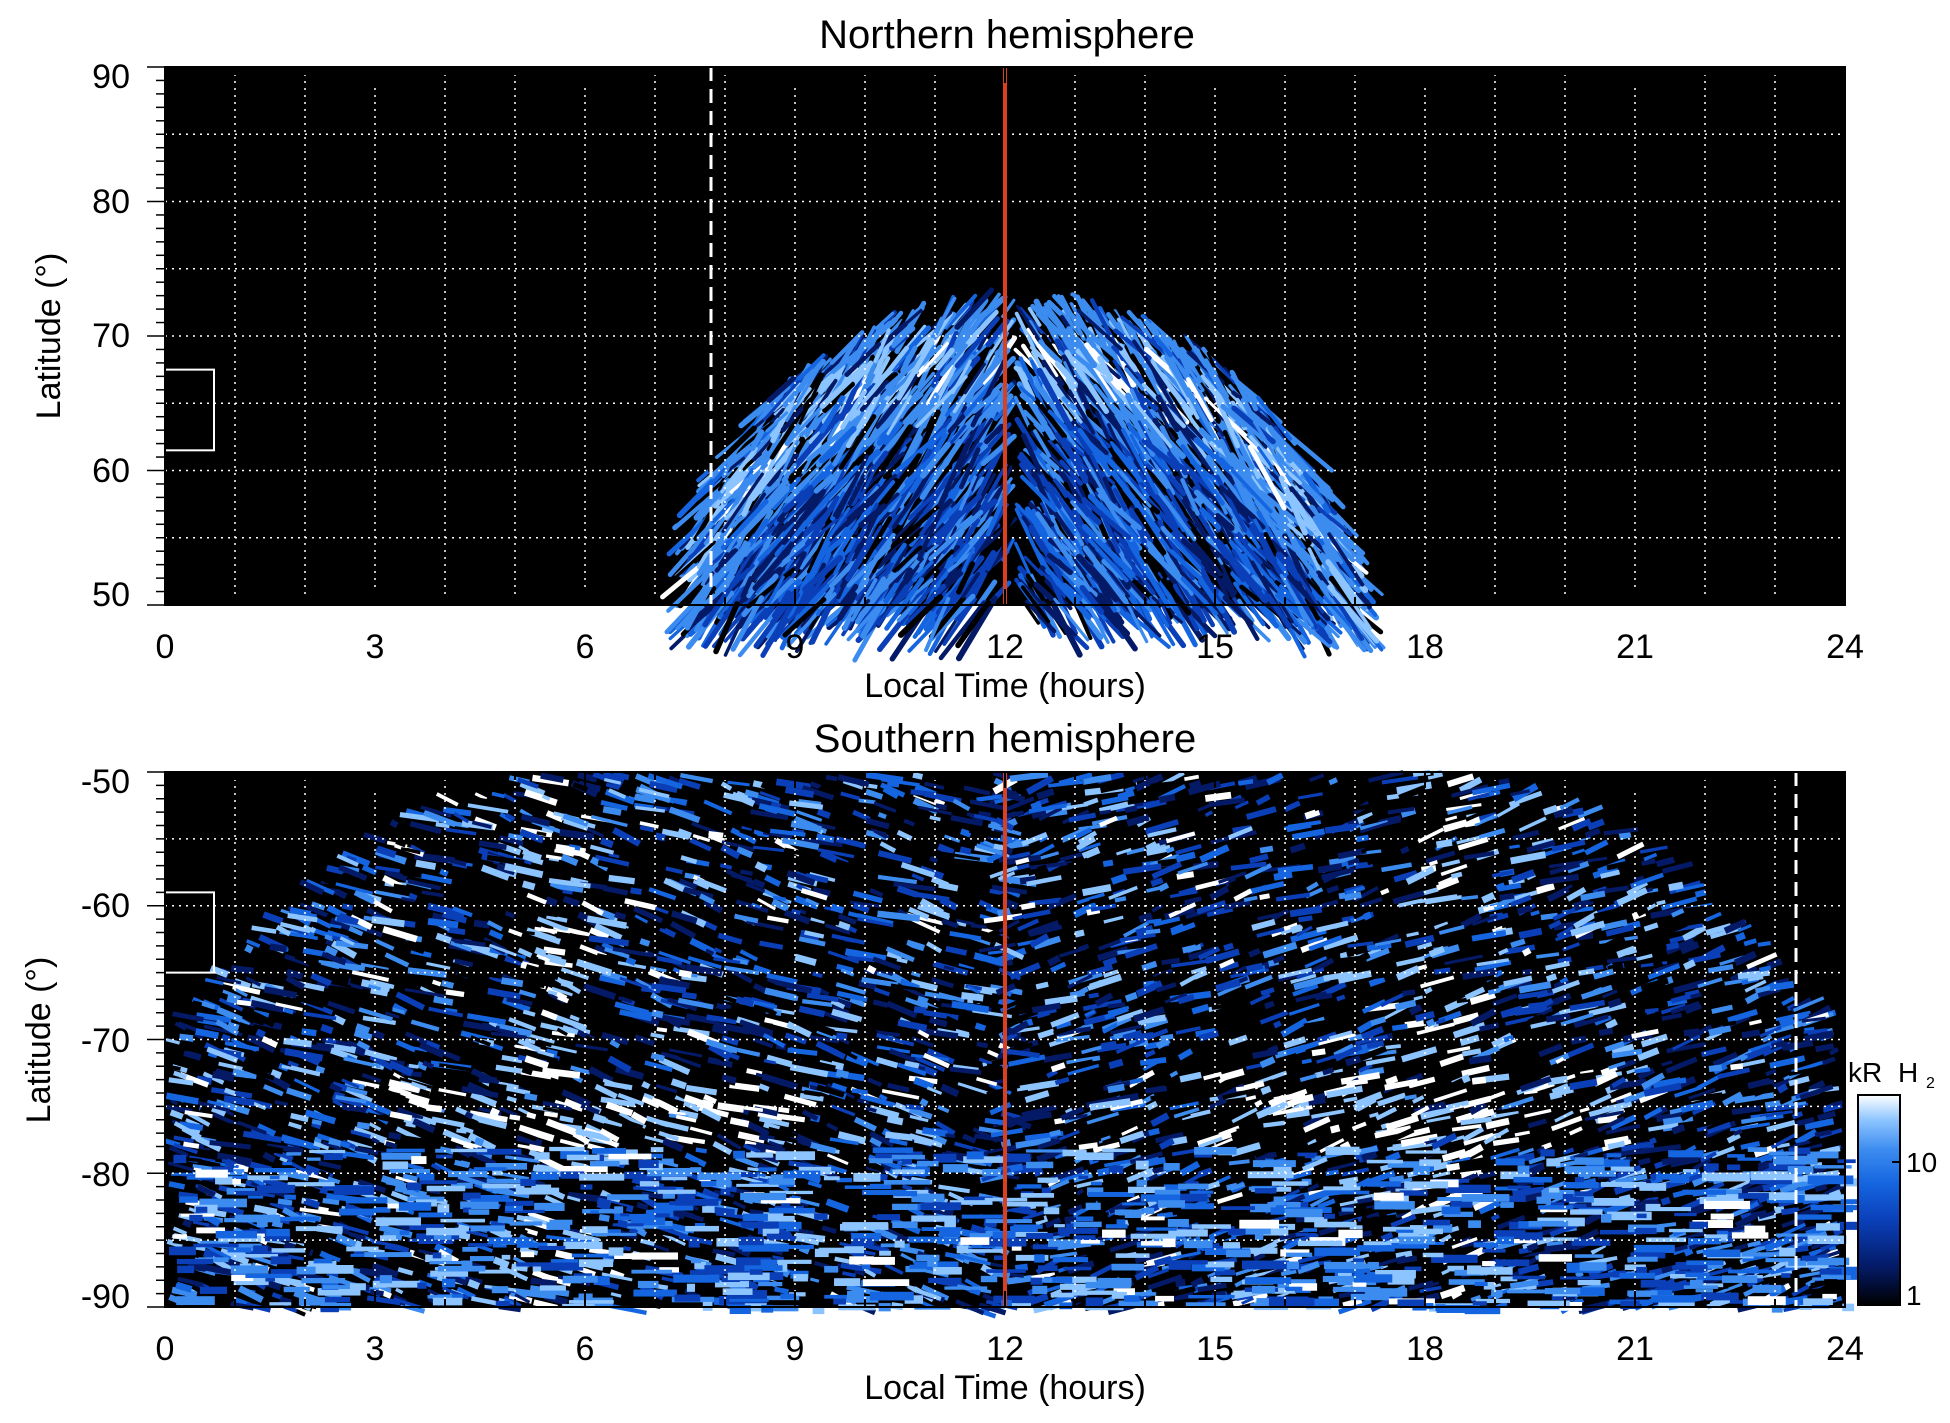 Image resolution: width=1950 pixels, height=1423 pixels. Describe the element at coordinates (1005, 686) in the screenshot. I see `north-xlabel: Local Time (hours)` at that location.